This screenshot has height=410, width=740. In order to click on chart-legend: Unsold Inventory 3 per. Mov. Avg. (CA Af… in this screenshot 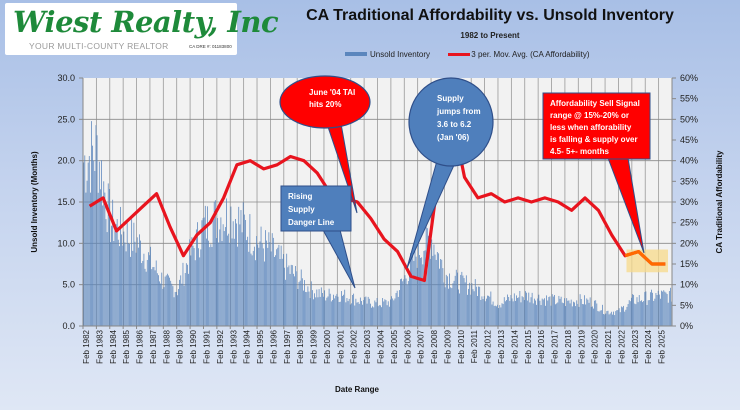, I will do `click(475, 54)`.